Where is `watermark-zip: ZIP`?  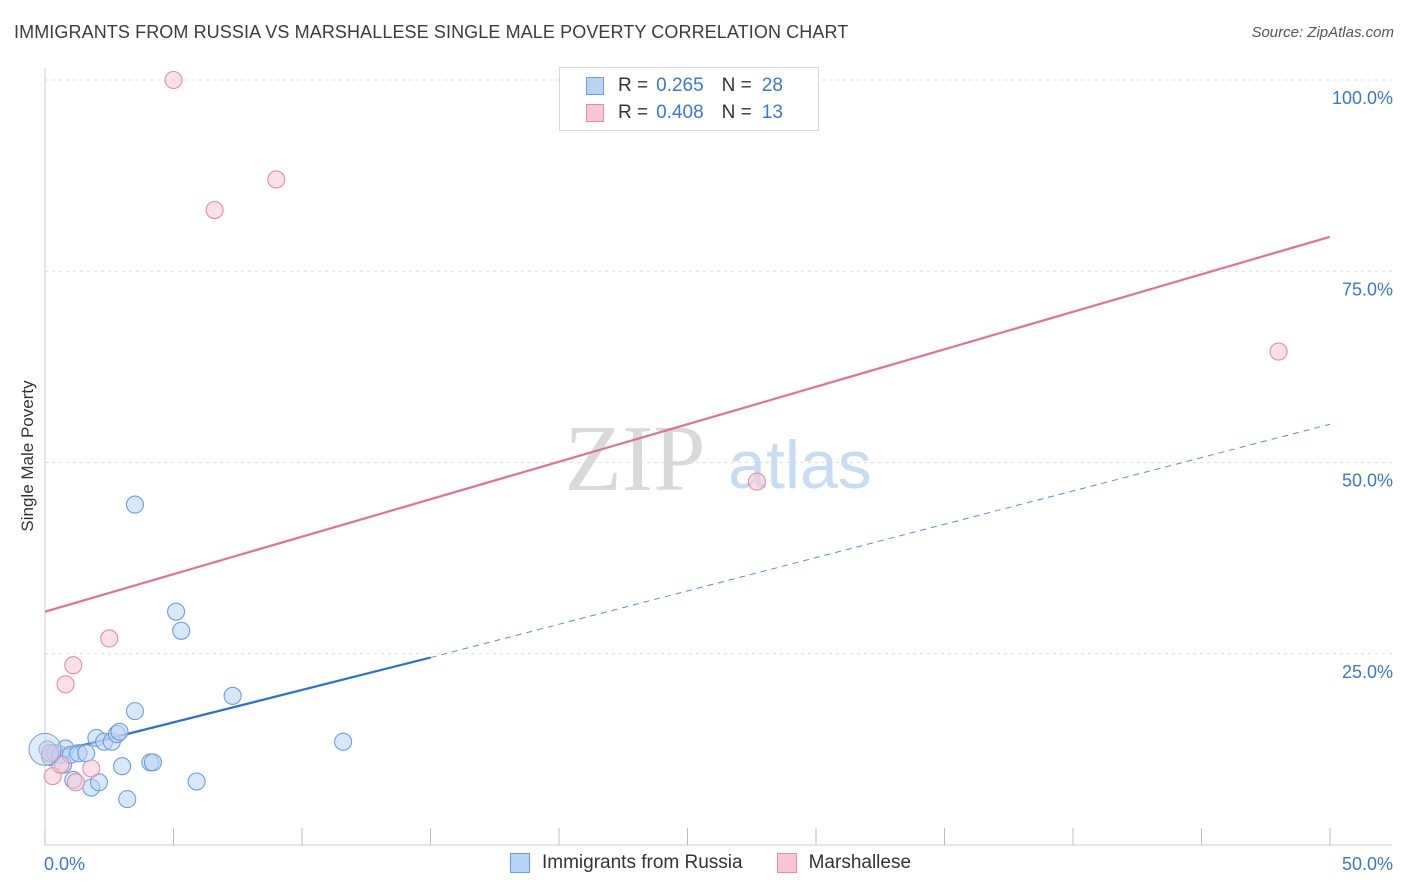 watermark-zip: ZIP is located at coordinates (635, 459).